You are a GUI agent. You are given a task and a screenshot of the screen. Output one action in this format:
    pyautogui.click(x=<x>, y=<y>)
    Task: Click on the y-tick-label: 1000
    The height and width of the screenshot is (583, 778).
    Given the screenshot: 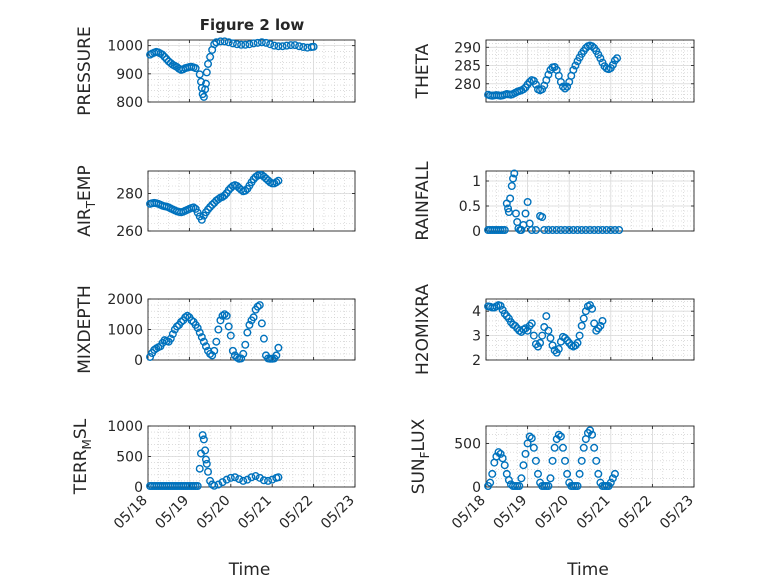 What is the action you would take?
    pyautogui.click(x=125, y=47)
    